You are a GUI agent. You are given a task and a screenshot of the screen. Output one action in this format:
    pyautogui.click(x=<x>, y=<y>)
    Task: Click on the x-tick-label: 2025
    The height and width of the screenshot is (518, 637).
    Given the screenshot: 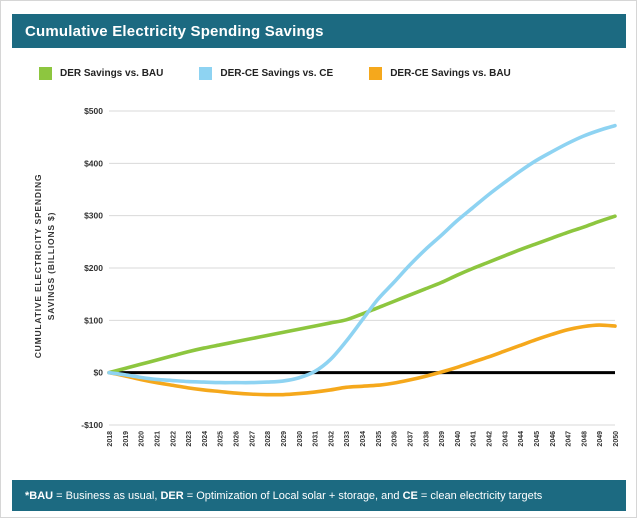 What is the action you would take?
    pyautogui.click(x=221, y=439)
    